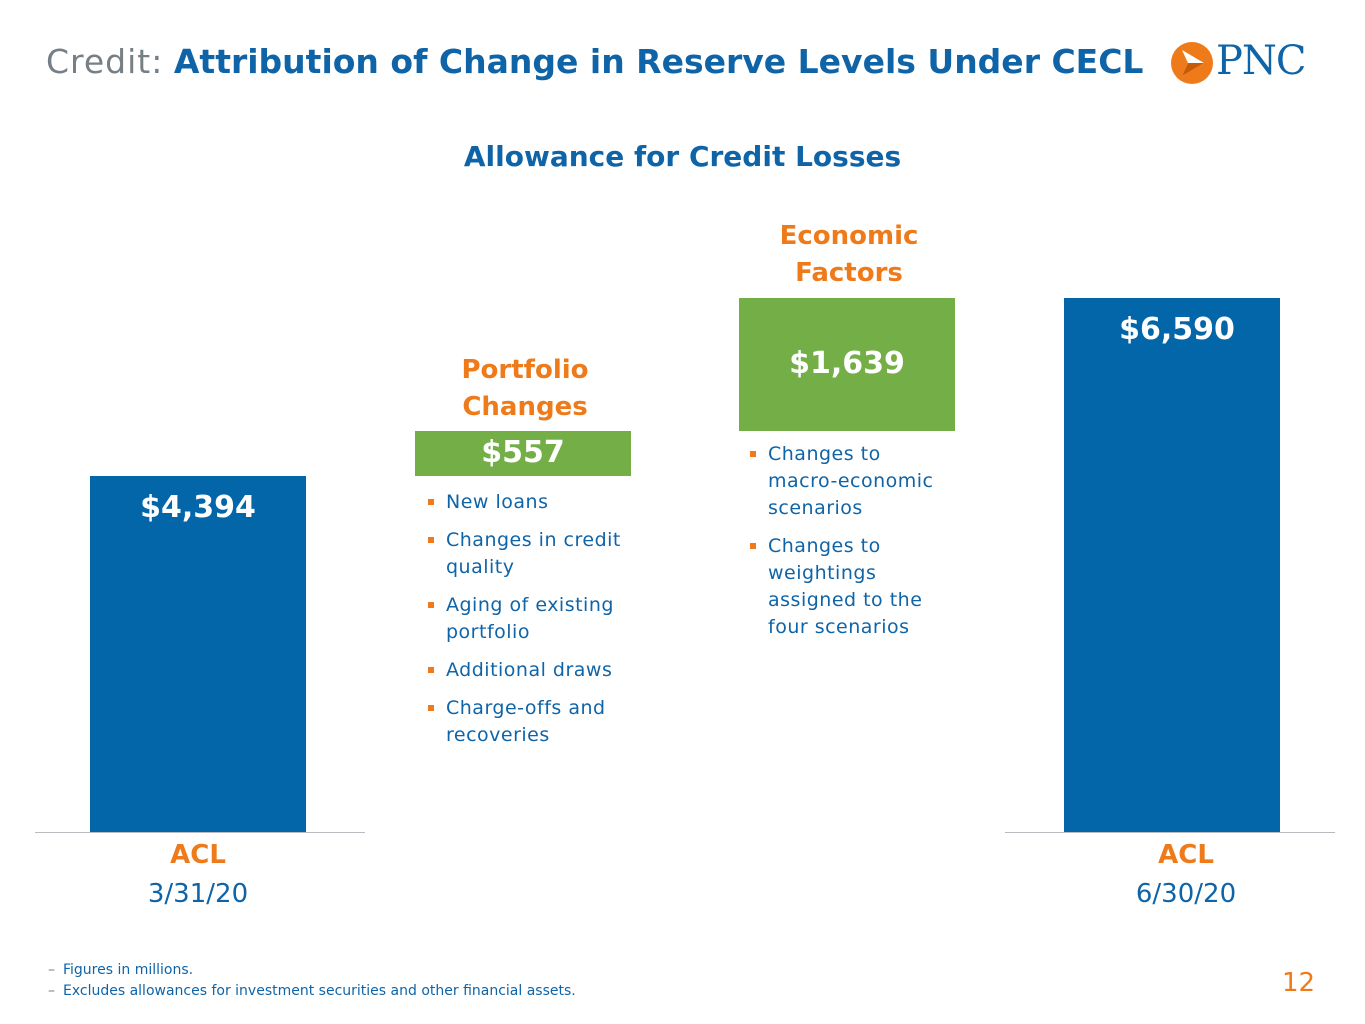 Image resolution: width=1365 pixels, height=1024 pixels. I want to click on logo-text: PNC, so click(1261, 61).